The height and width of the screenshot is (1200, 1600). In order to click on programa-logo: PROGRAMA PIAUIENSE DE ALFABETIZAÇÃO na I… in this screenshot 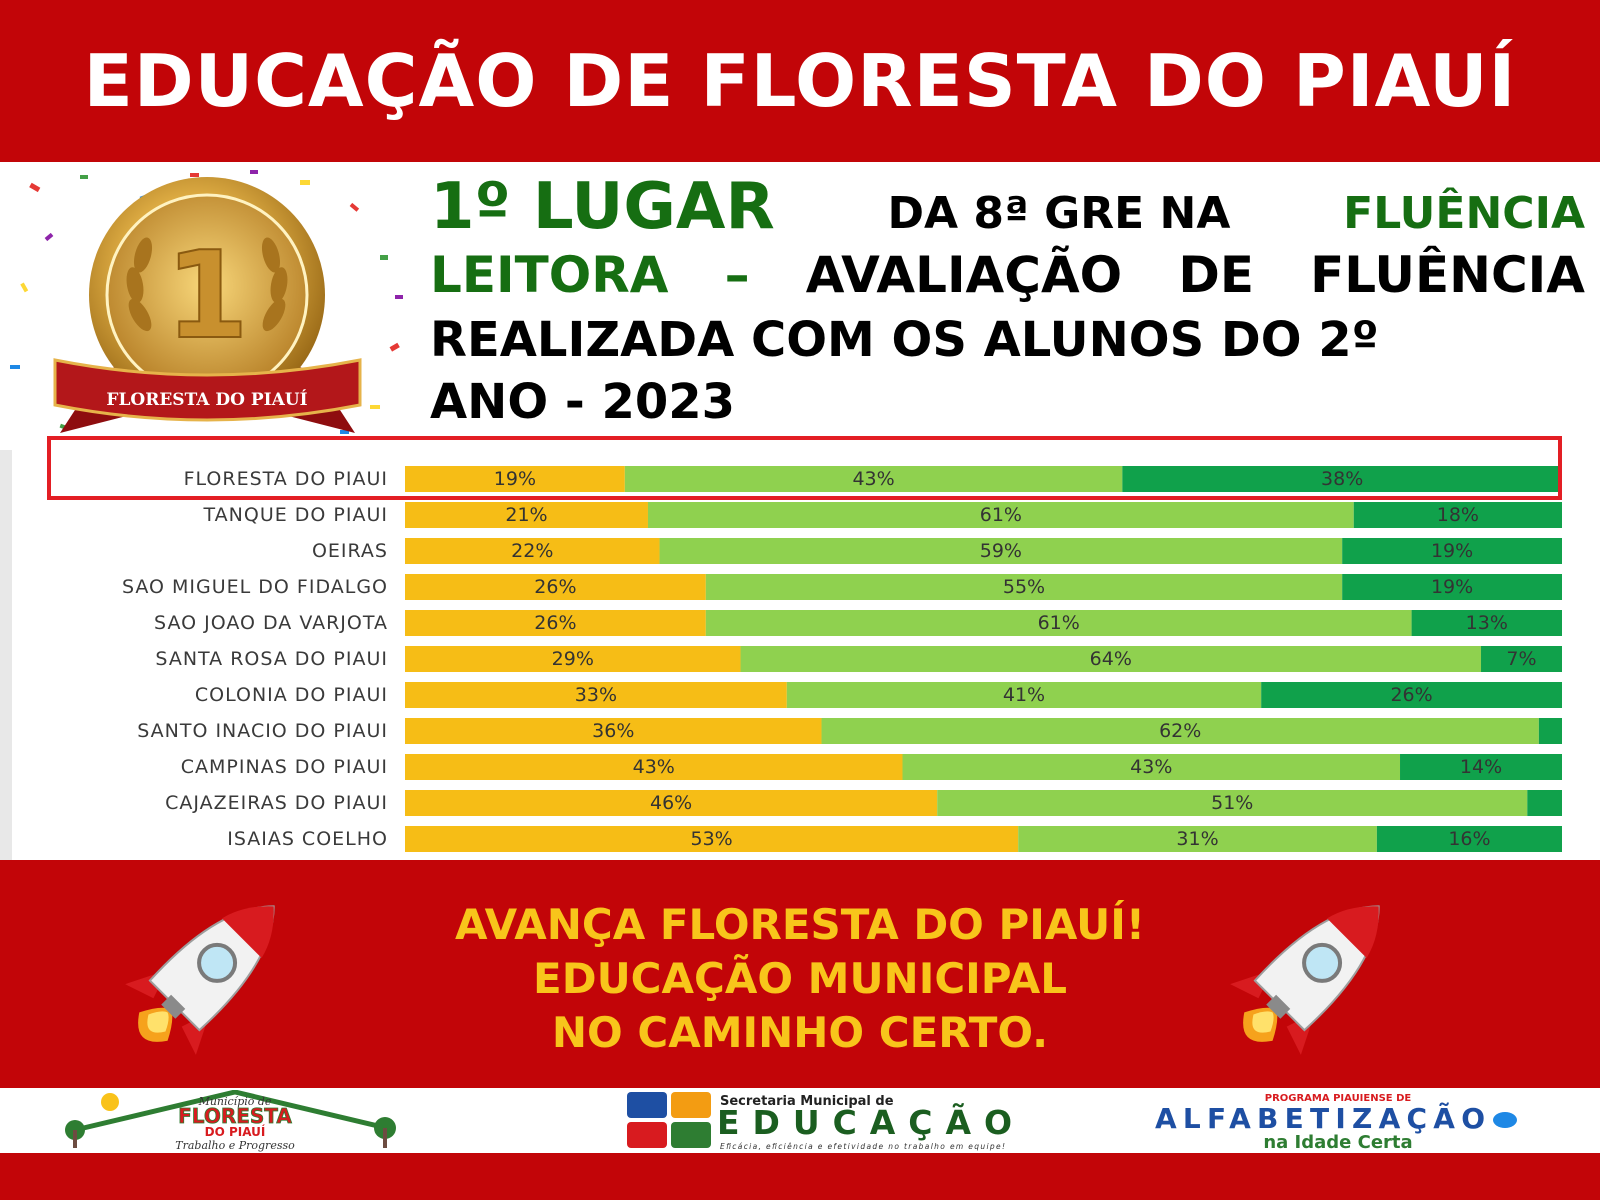, I will do `click(1336, 1122)`.